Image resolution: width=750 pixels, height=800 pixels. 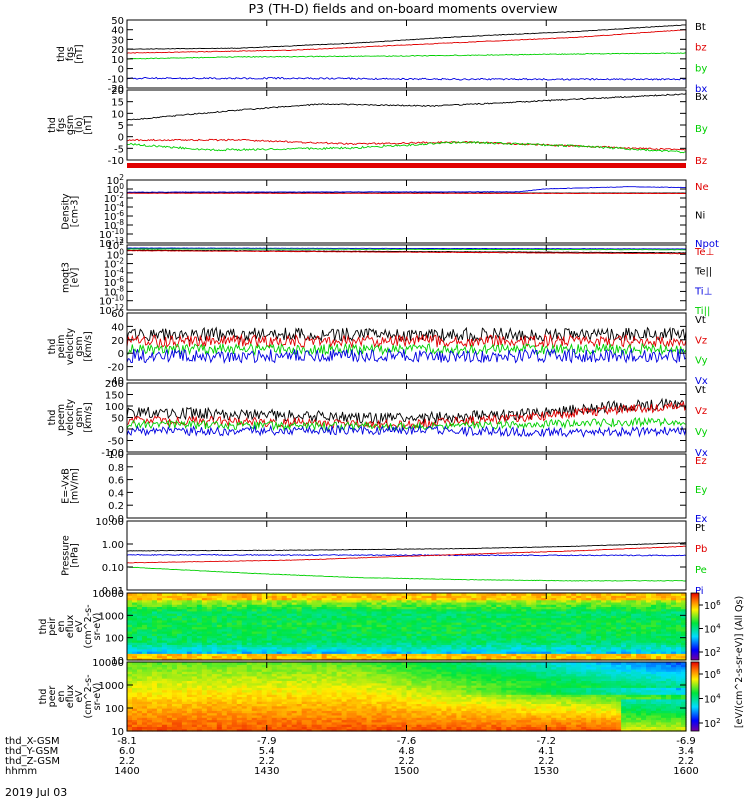 What do you see at coordinates (97, 627) in the screenshot?
I see `y-axis-label: sr-eV)` at bounding box center [97, 627].